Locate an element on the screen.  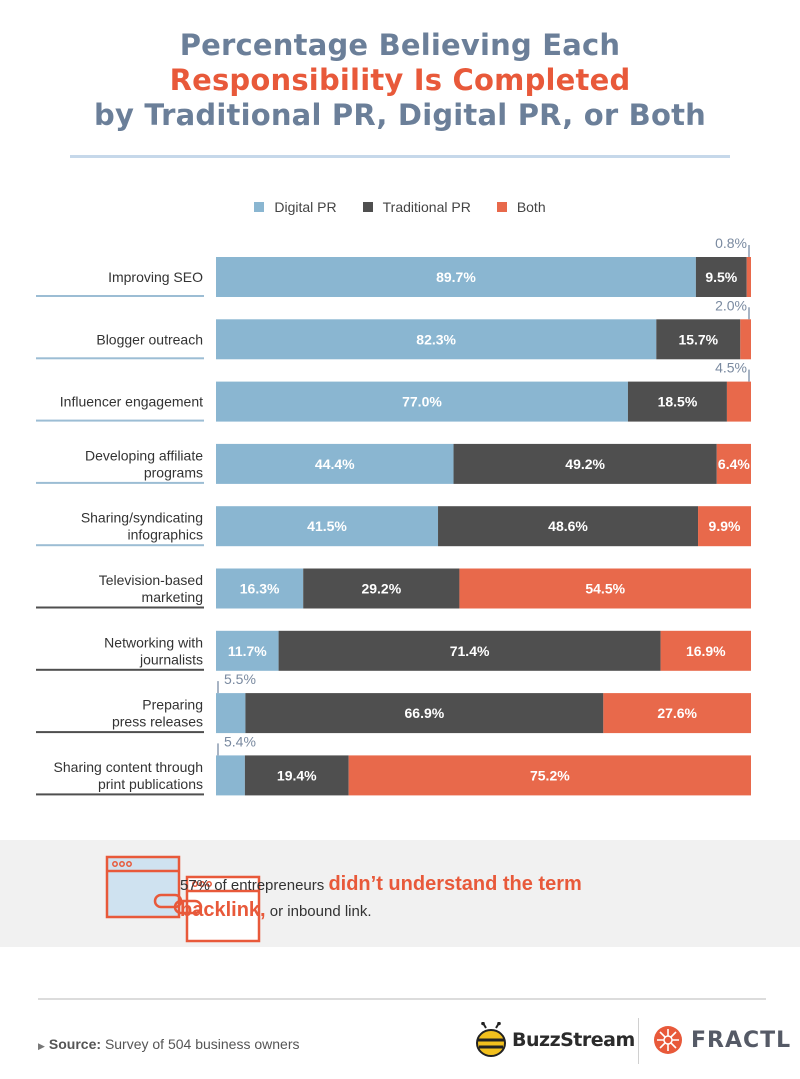
title-line-2: Responsibility Is Completed is located at coordinates (400, 80).